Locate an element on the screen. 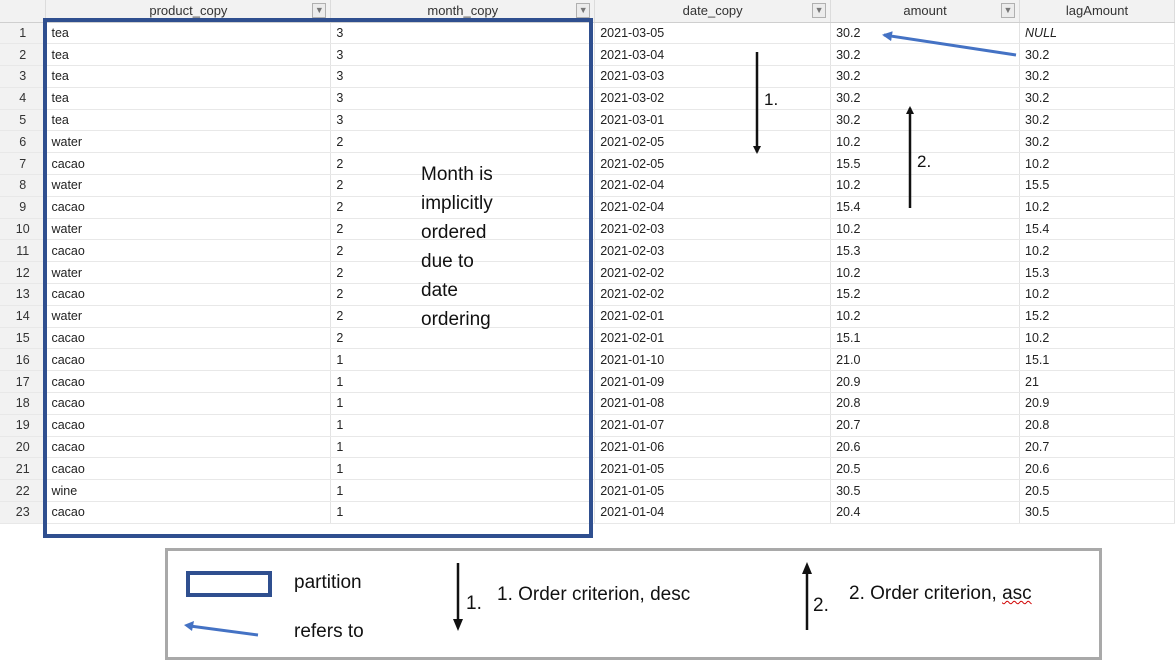 The width and height of the screenshot is (1175, 669). date-cell: 2021-03-01 is located at coordinates (713, 120).